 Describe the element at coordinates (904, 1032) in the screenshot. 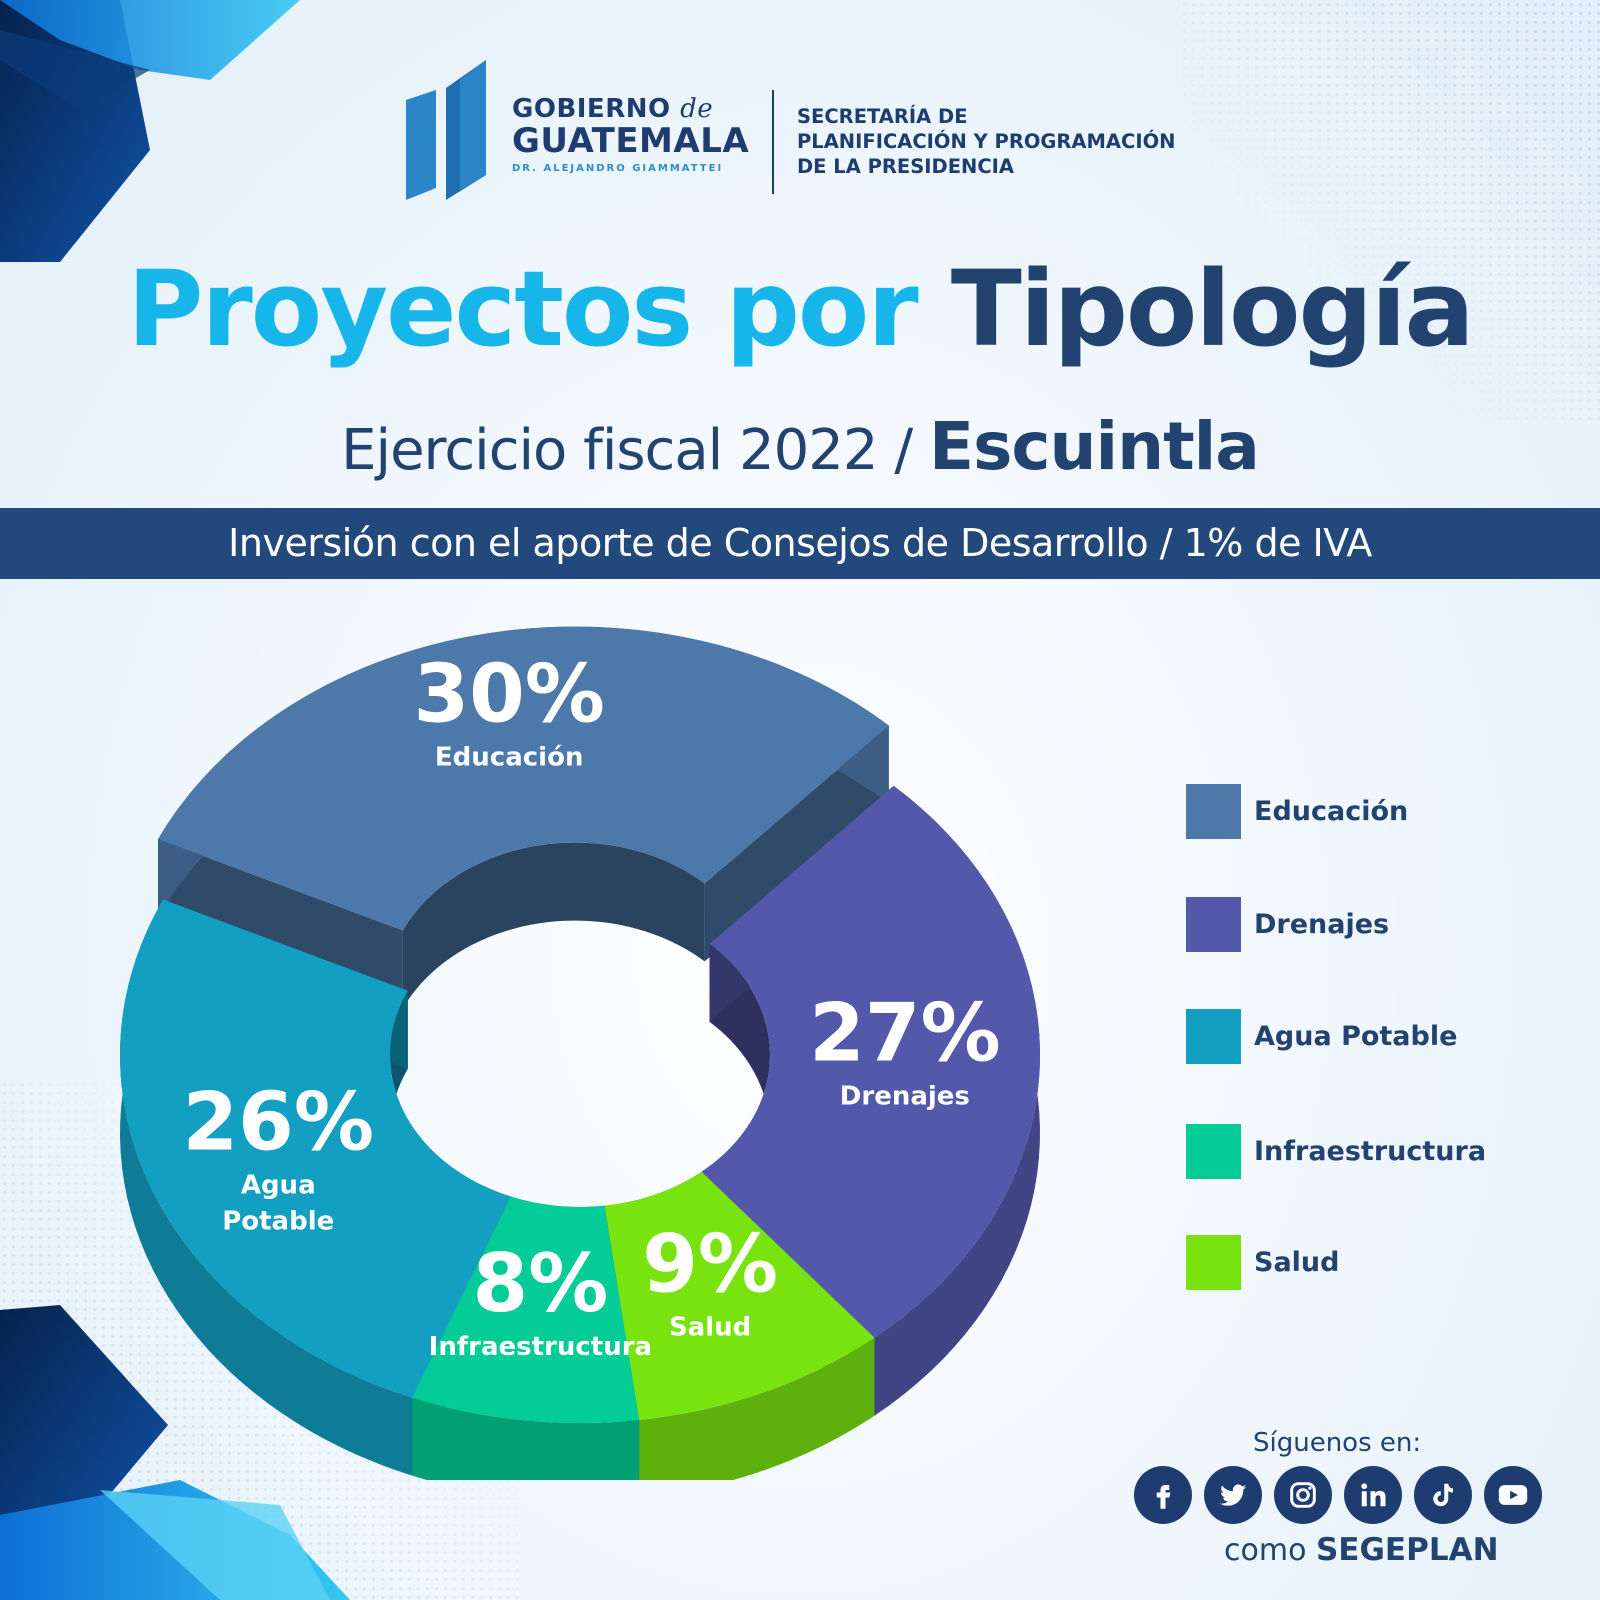

I see `segment-percent-label: 27%` at that location.